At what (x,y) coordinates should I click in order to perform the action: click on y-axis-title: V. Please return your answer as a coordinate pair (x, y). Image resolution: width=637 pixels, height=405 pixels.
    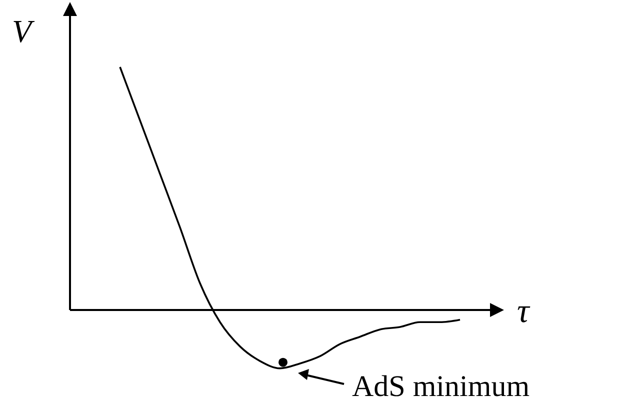
    Looking at the image, I should click on (23, 31).